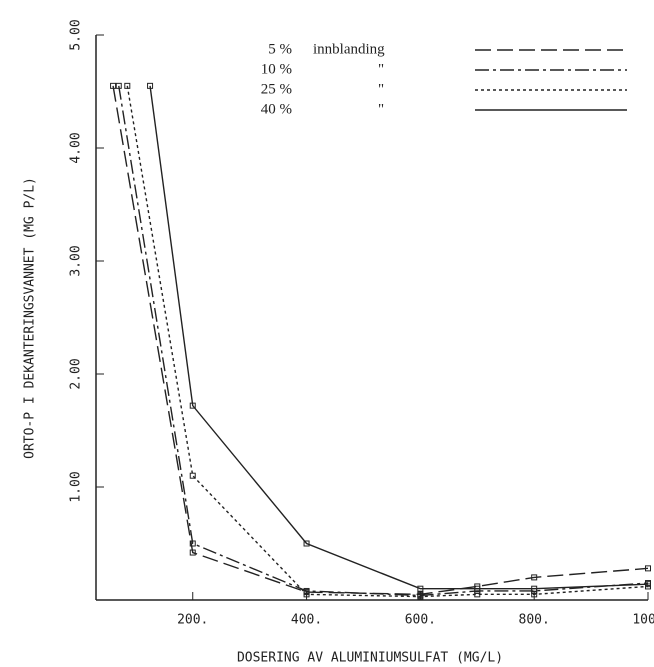 The image size is (654, 667). What do you see at coordinates (534, 620) in the screenshot?
I see `x-tick-label: 800.` at bounding box center [534, 620].